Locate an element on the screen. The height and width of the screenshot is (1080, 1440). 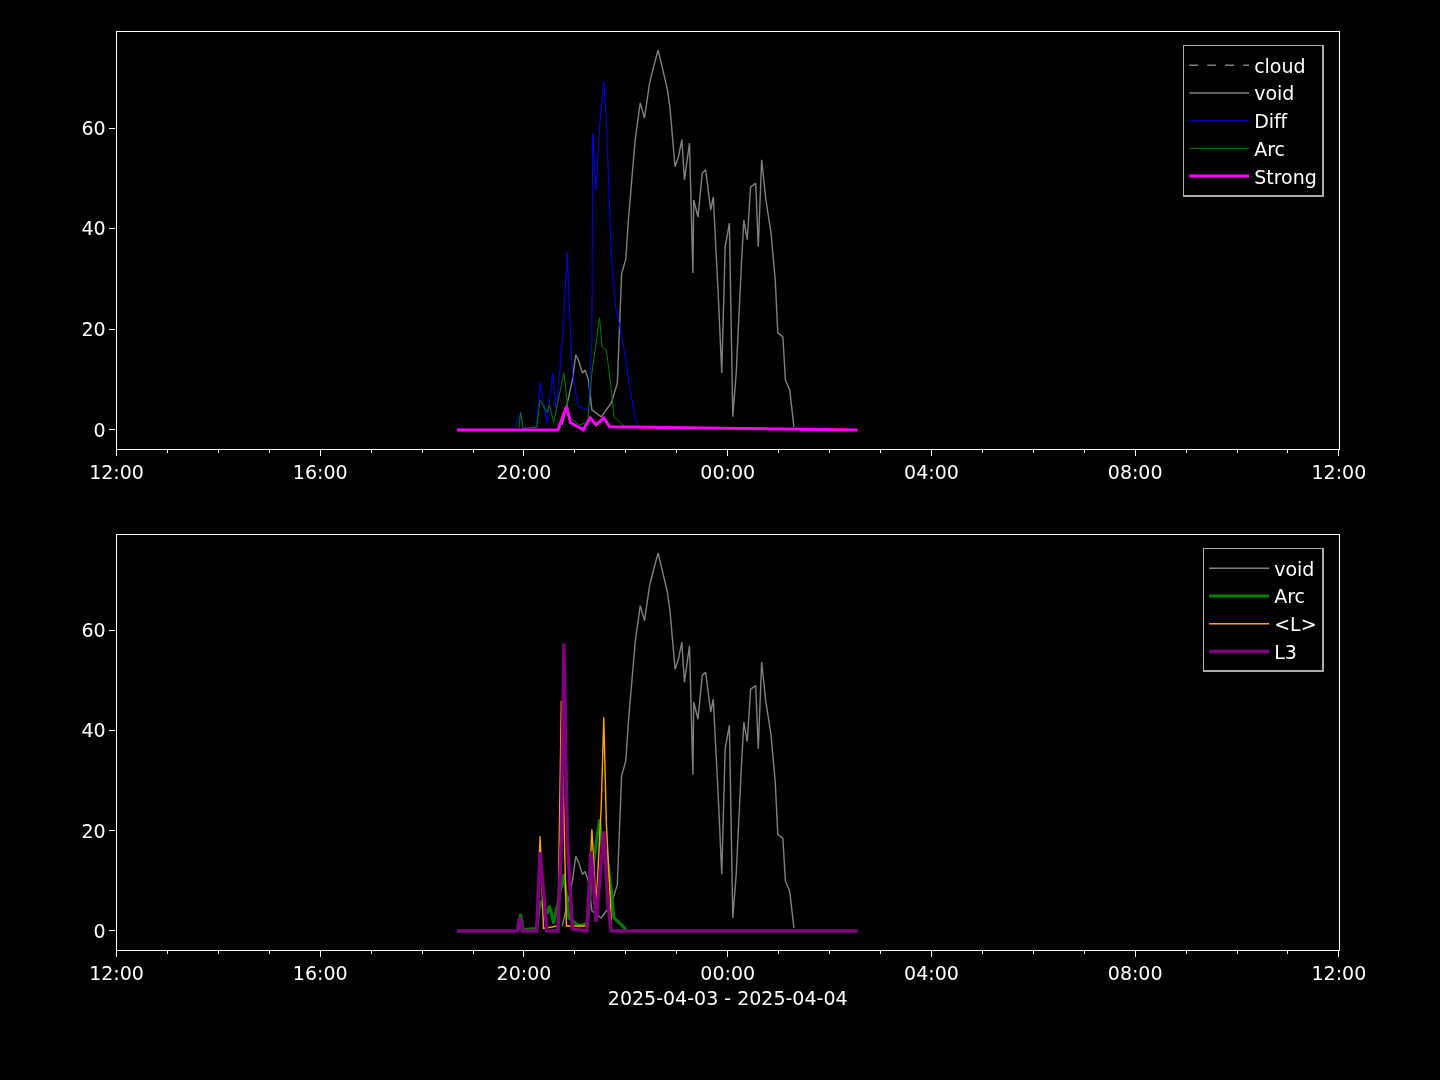
legend-label: Strong is located at coordinates (1285, 176).